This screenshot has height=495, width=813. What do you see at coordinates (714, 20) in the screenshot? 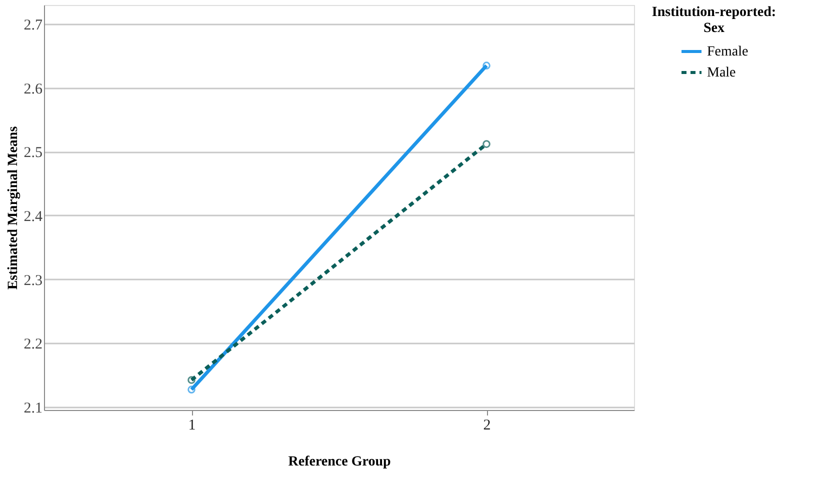
I see `legend-title: Institution-reported: Sex` at bounding box center [714, 20].